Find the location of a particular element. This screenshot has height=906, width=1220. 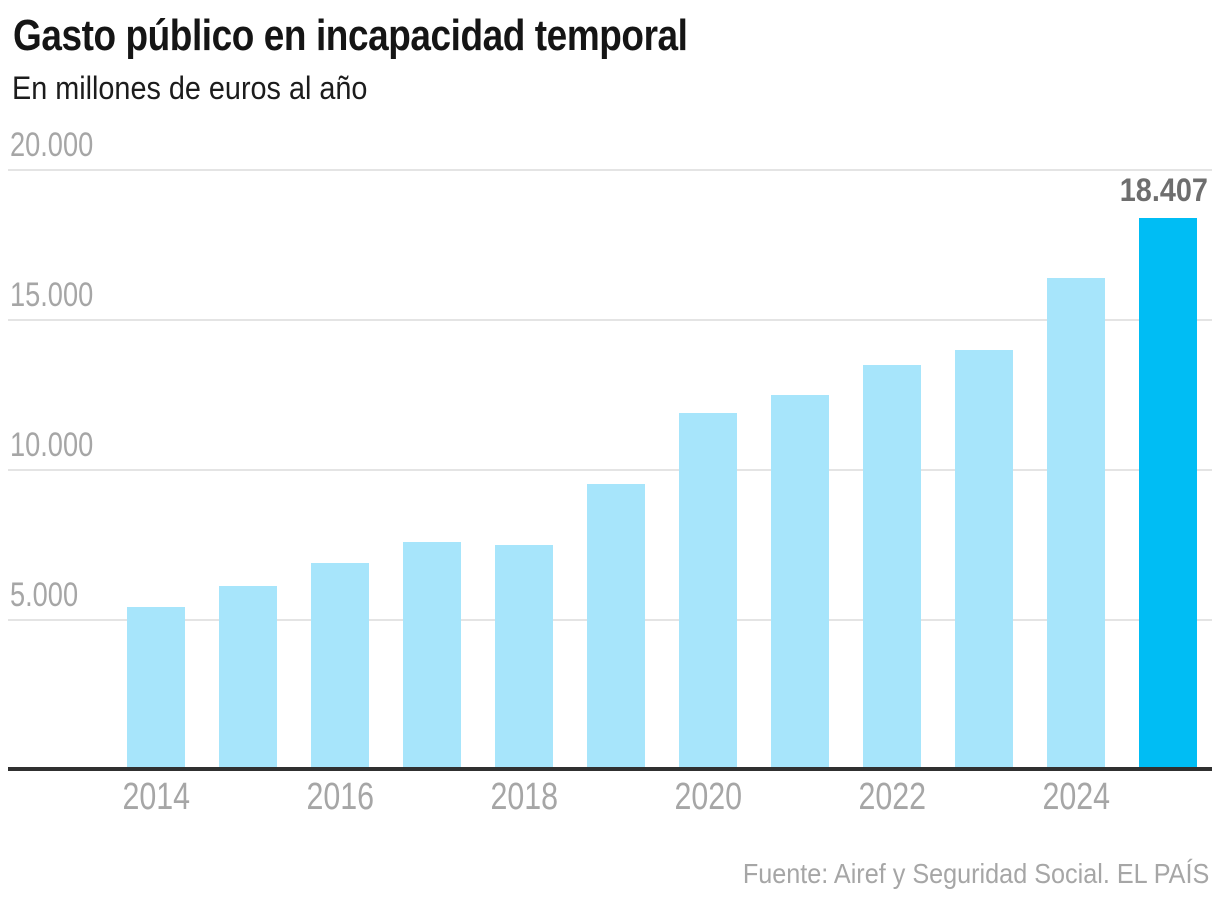

x-axis-tick-label-2020: 2020 is located at coordinates (708, 797).